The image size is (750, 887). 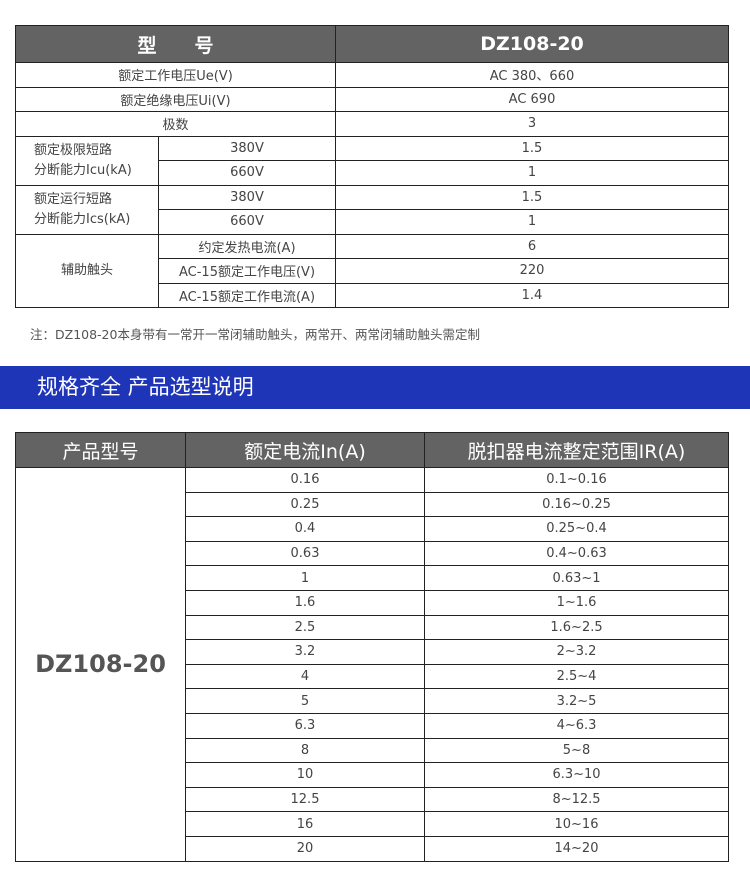 I want to click on table-row: 额定绝缘电压Ui(V) AC 690, so click(x=371, y=99).